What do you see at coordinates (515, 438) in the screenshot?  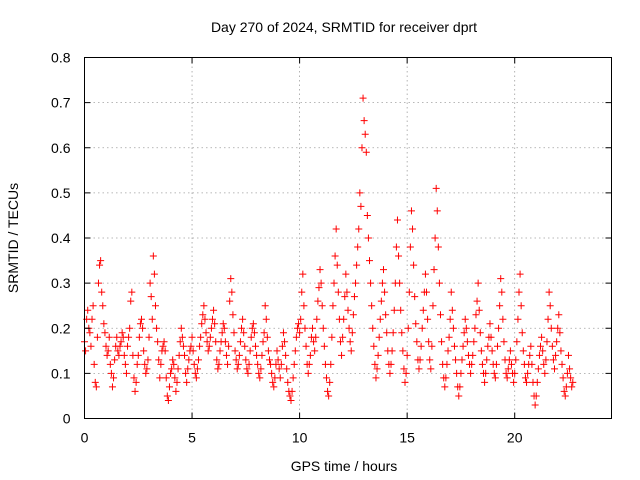 I see `x-tick-label: 20` at bounding box center [515, 438].